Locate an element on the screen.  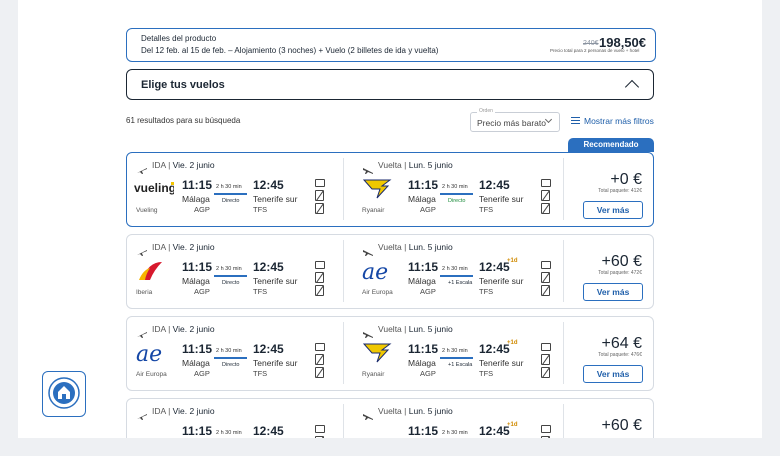
total-price: 198,50€ is located at coordinates (622, 42).